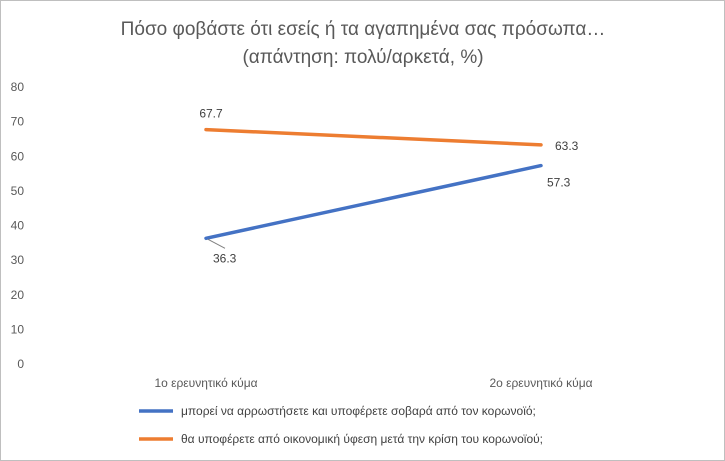 This screenshot has width=725, height=461. I want to click on data-label: 57.3, so click(559, 183).